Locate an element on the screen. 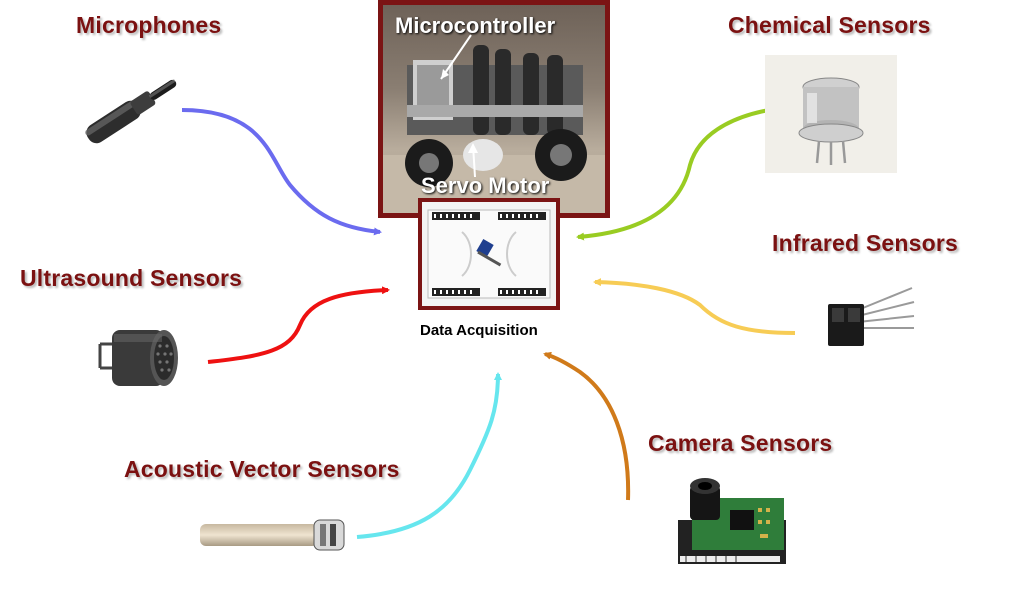 The width and height of the screenshot is (1010, 600). robot-illustration is located at coordinates (494, 123).